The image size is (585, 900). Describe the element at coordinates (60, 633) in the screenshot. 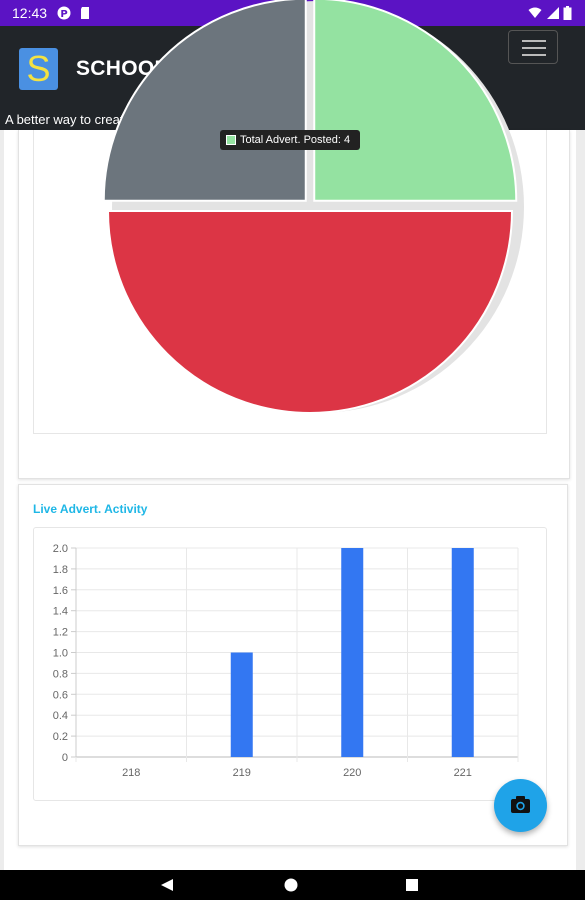

I see `y-tick-label: 1.2` at that location.